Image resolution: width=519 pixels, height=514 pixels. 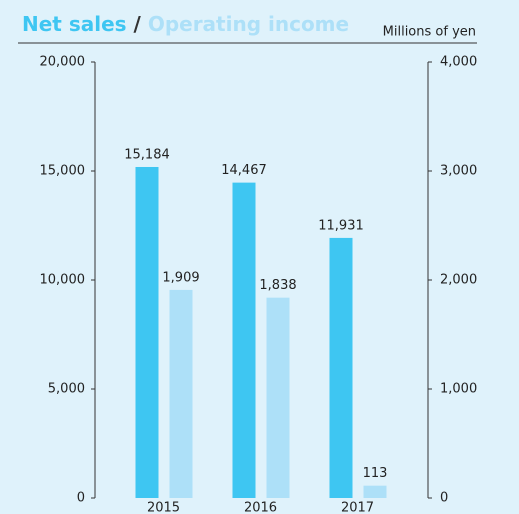 What do you see at coordinates (458, 171) in the screenshot?
I see `y2-tick-label: 3,000` at bounding box center [458, 171].